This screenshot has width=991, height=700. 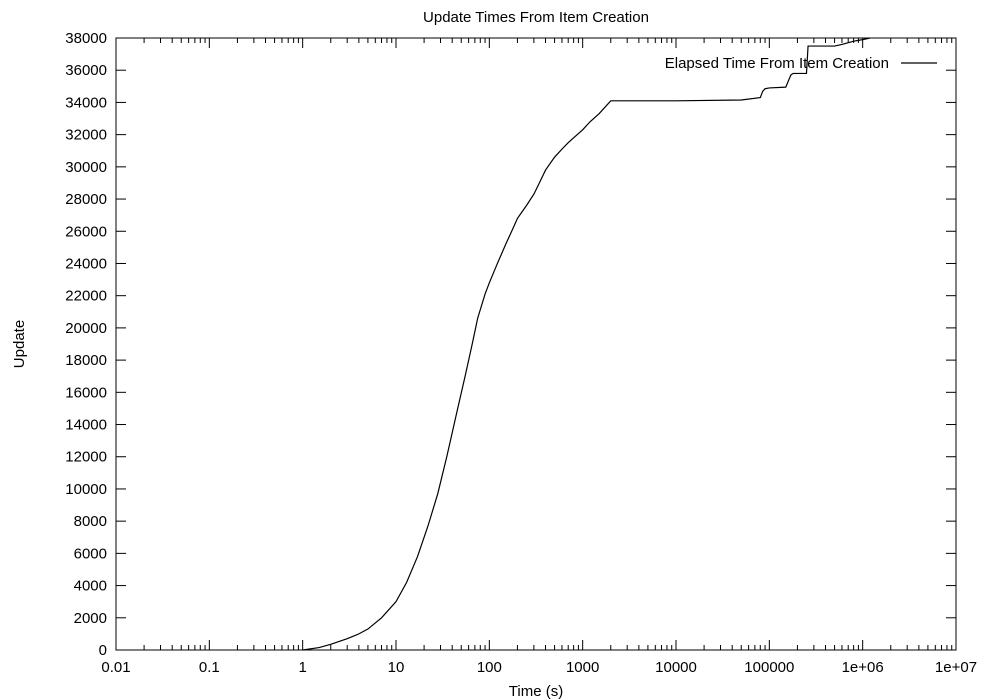 I want to click on y-tick-label: 32000, so click(x=86, y=135).